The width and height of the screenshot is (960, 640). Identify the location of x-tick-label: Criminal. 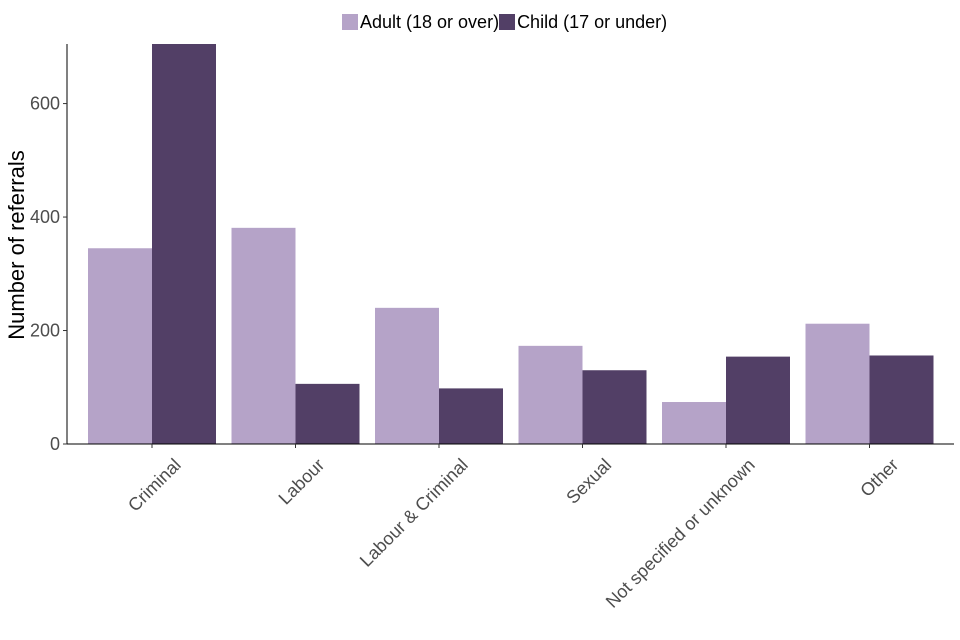
(154, 485).